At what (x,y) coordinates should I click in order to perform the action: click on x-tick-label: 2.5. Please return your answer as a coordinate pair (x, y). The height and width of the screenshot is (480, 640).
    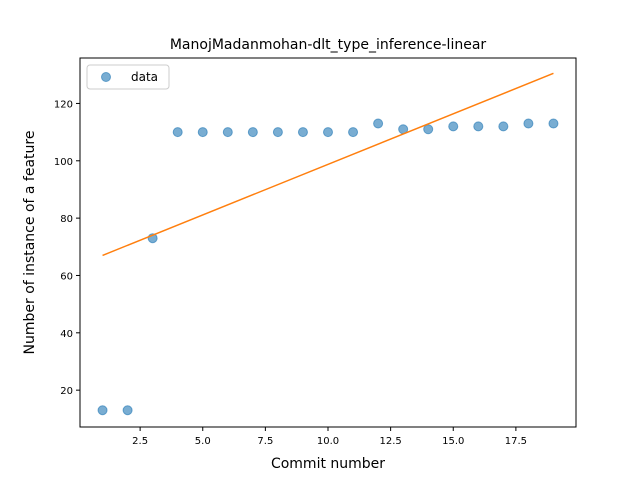
    Looking at the image, I should click on (140, 441).